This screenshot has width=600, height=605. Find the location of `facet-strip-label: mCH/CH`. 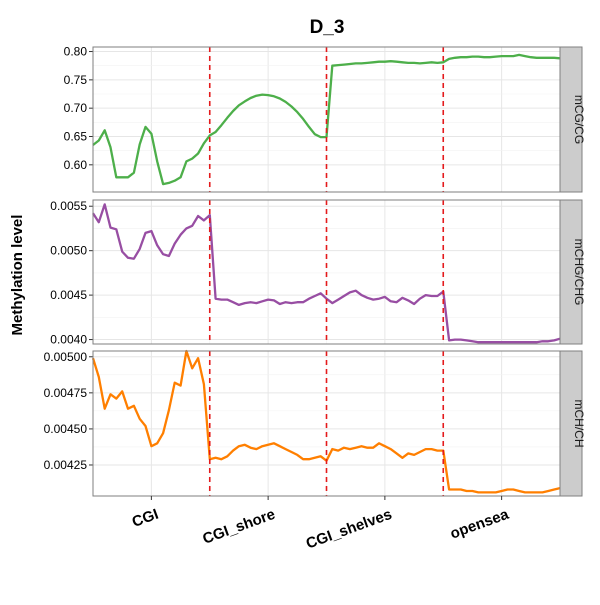

facet-strip-label: mCH/CH is located at coordinates (579, 424).